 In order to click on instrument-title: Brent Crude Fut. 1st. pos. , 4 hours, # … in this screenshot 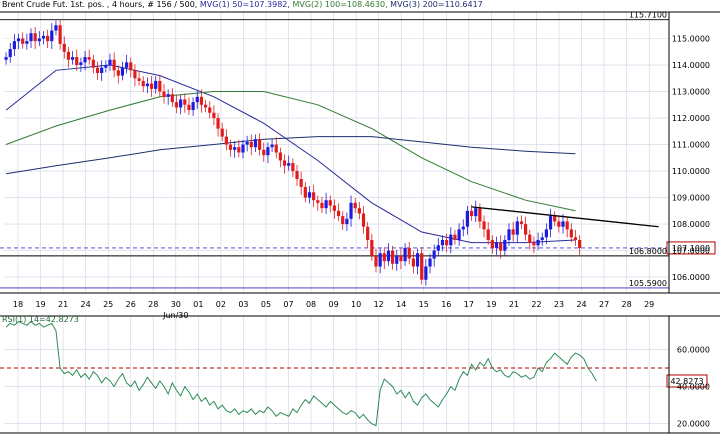, I will do `click(100, 4)`.